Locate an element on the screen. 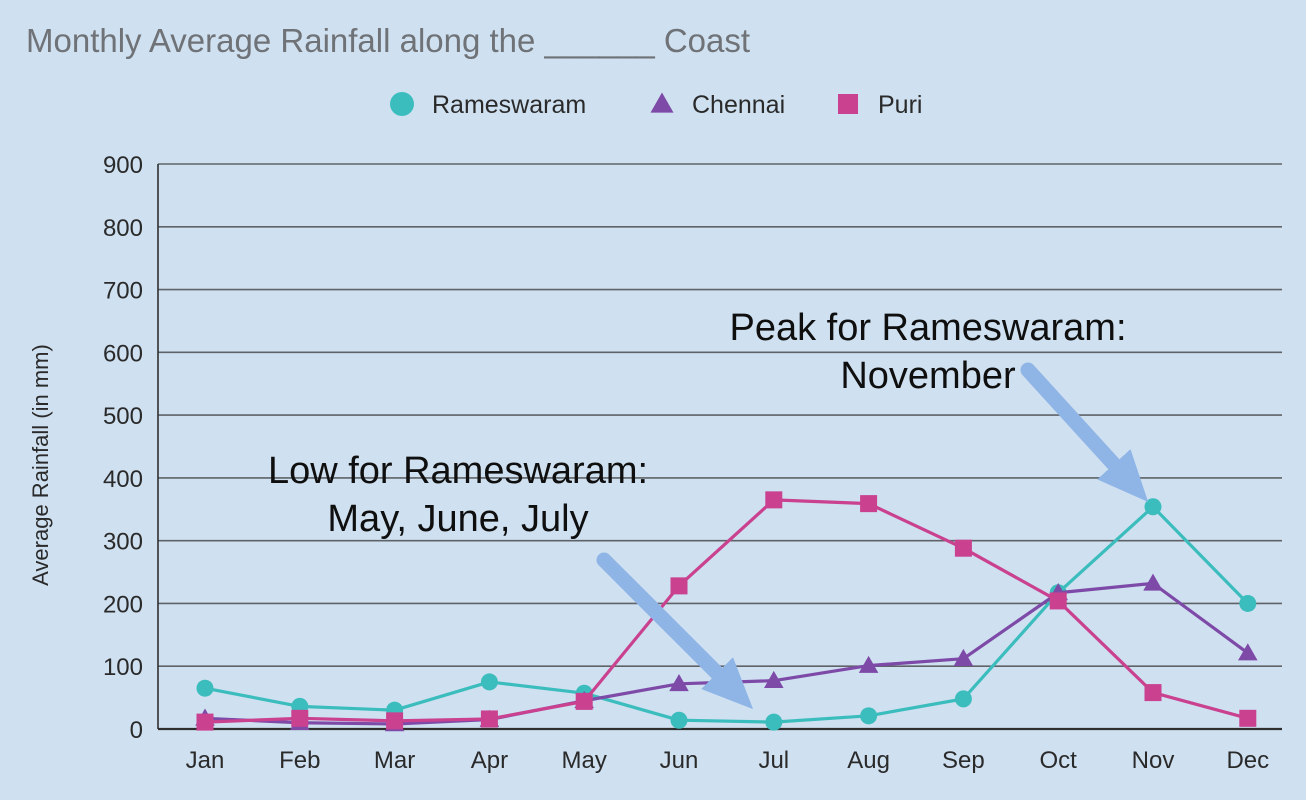  y-tick-label: 800 is located at coordinates (123, 228).